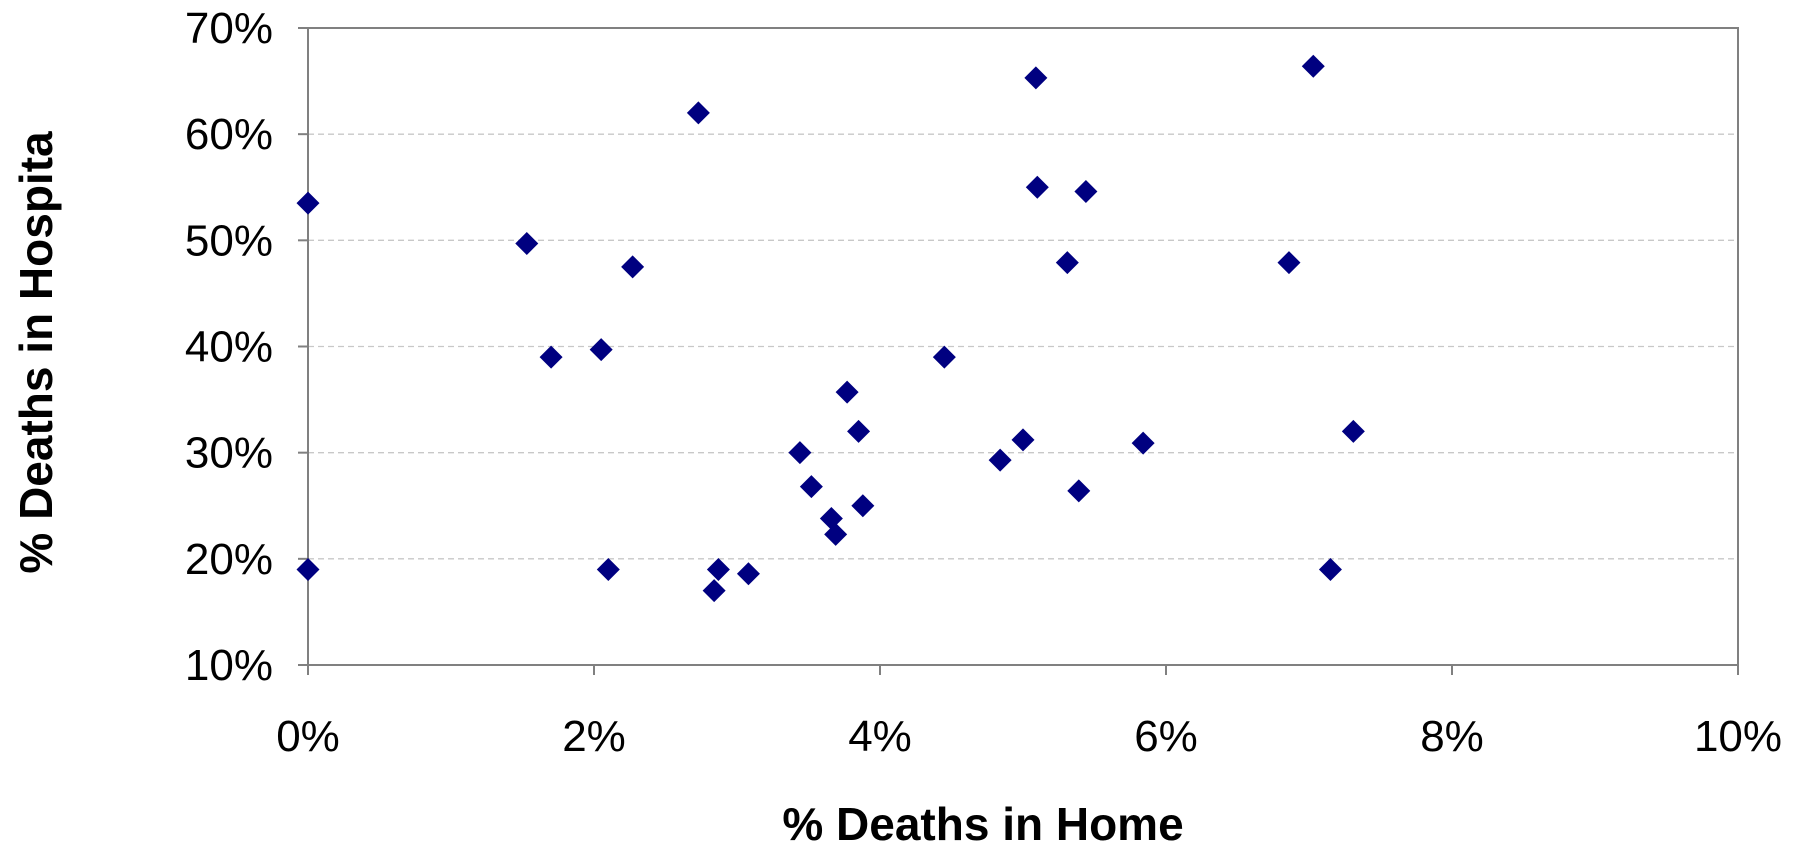 This screenshot has width=1805, height=848. Describe the element at coordinates (229, 240) in the screenshot. I see `y-tick-label: 50%` at that location.